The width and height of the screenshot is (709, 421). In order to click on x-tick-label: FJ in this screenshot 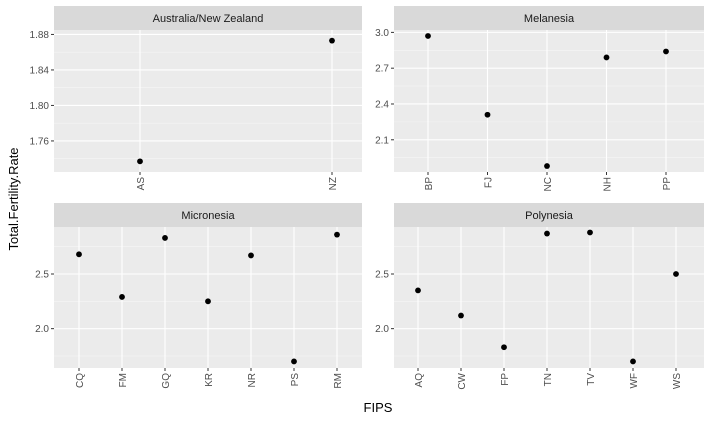, I will do `click(489, 182)`.